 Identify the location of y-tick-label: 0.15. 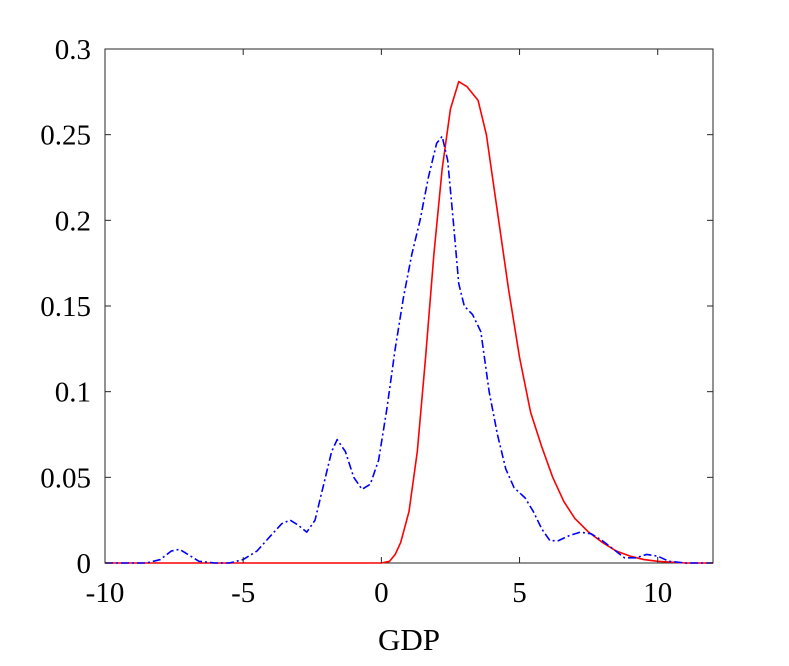
(65, 307).